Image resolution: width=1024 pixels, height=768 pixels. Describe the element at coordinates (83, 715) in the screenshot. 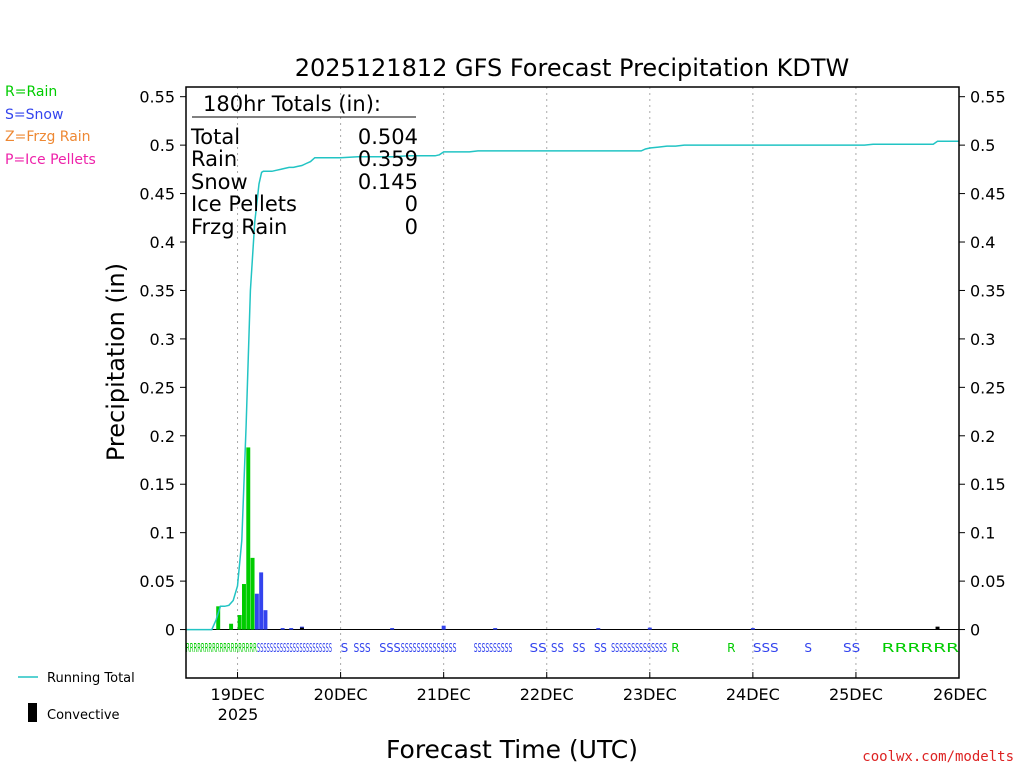

I see `legend-convective: Convective` at that location.